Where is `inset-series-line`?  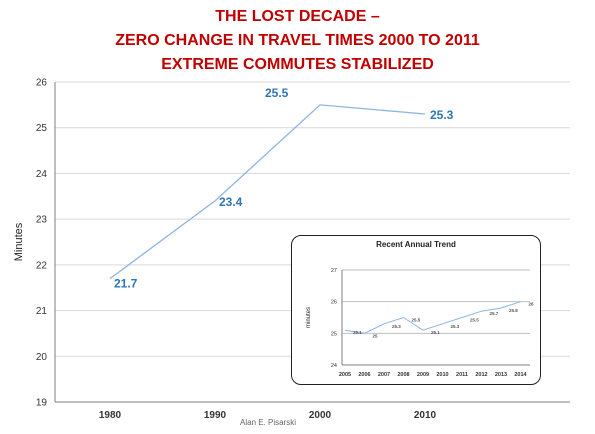 inset-series-line is located at coordinates (432, 317).